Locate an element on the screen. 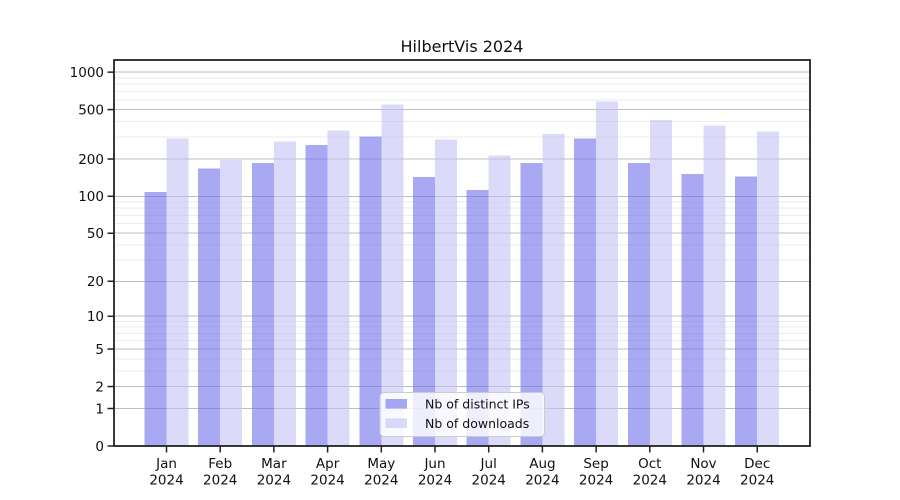 Image resolution: width=900 pixels, height=500 pixels. chart-title: HilbertVis 2024 is located at coordinates (462, 46).